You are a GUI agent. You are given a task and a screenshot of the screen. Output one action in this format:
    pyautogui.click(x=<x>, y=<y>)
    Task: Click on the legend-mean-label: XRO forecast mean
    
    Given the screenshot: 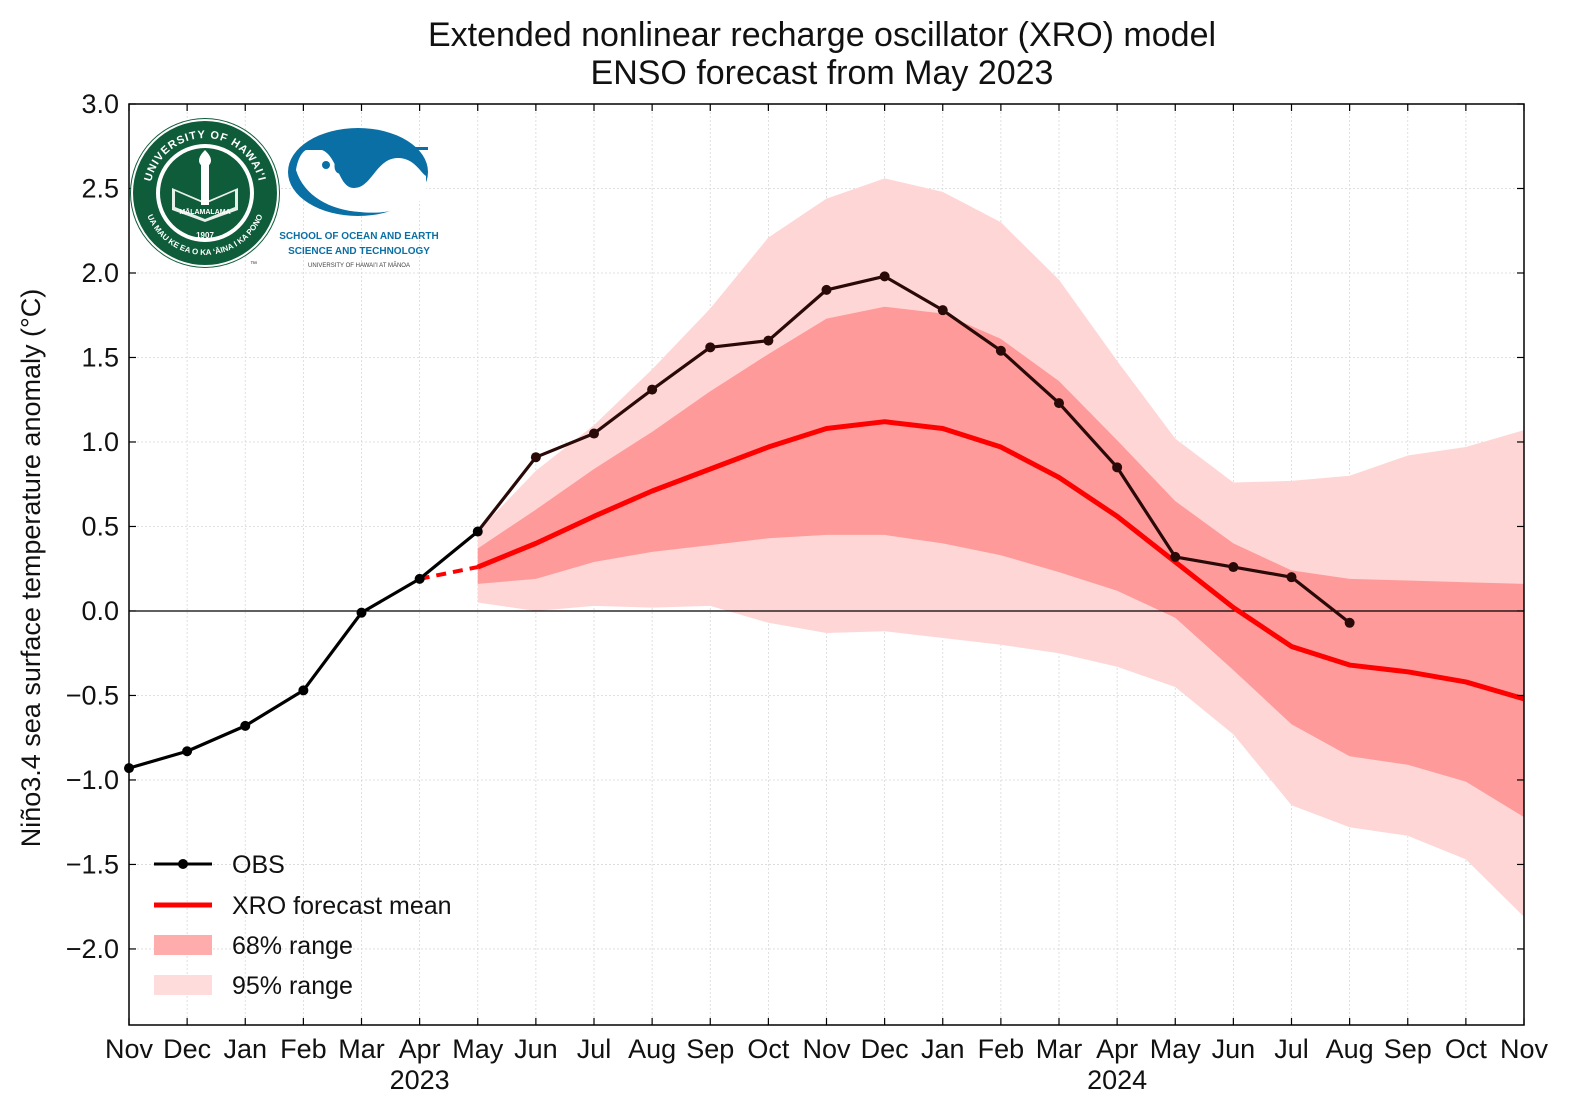 What is the action you would take?
    pyautogui.click(x=342, y=906)
    